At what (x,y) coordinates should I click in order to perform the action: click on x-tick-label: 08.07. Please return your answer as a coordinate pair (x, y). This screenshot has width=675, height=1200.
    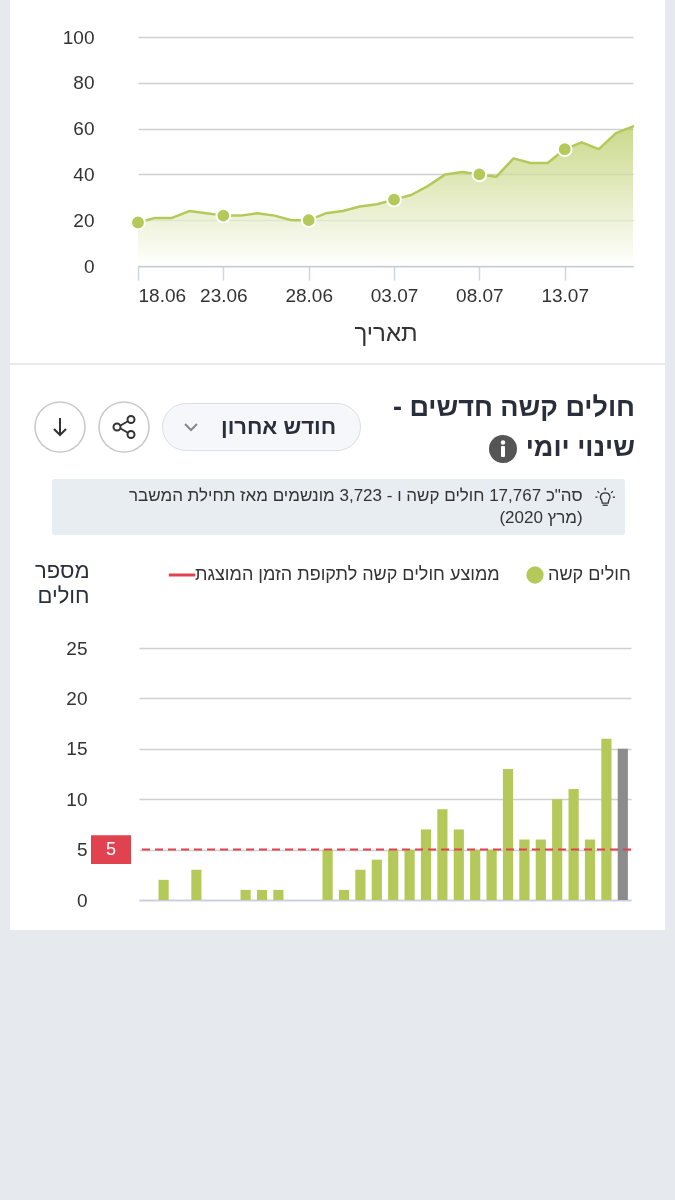
    Looking at the image, I should click on (480, 295).